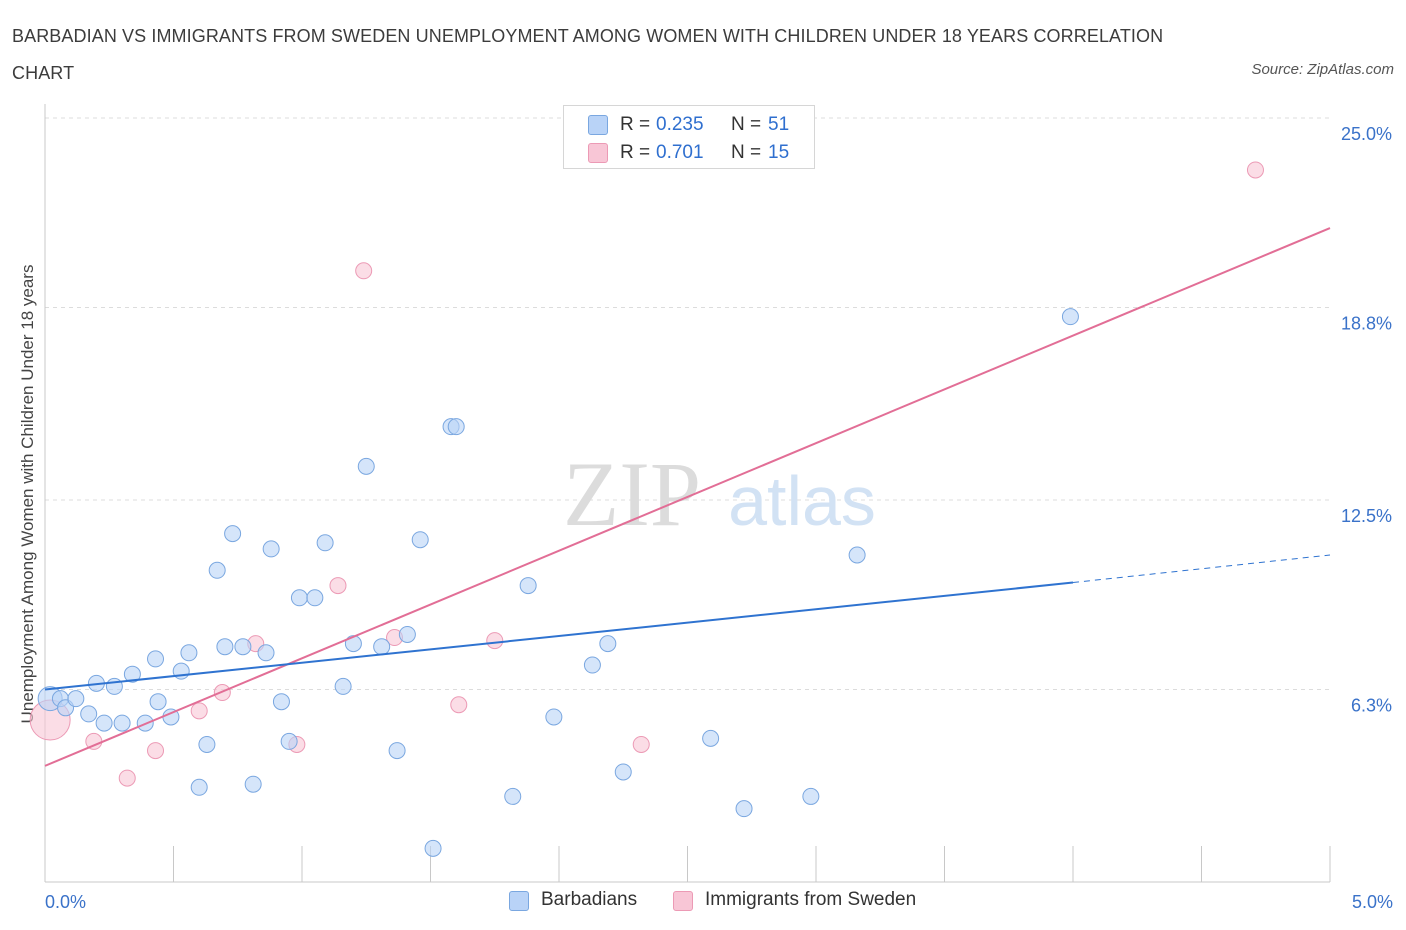 The height and width of the screenshot is (930, 1406). I want to click on watermark: ZIP atlas, so click(719, 494).